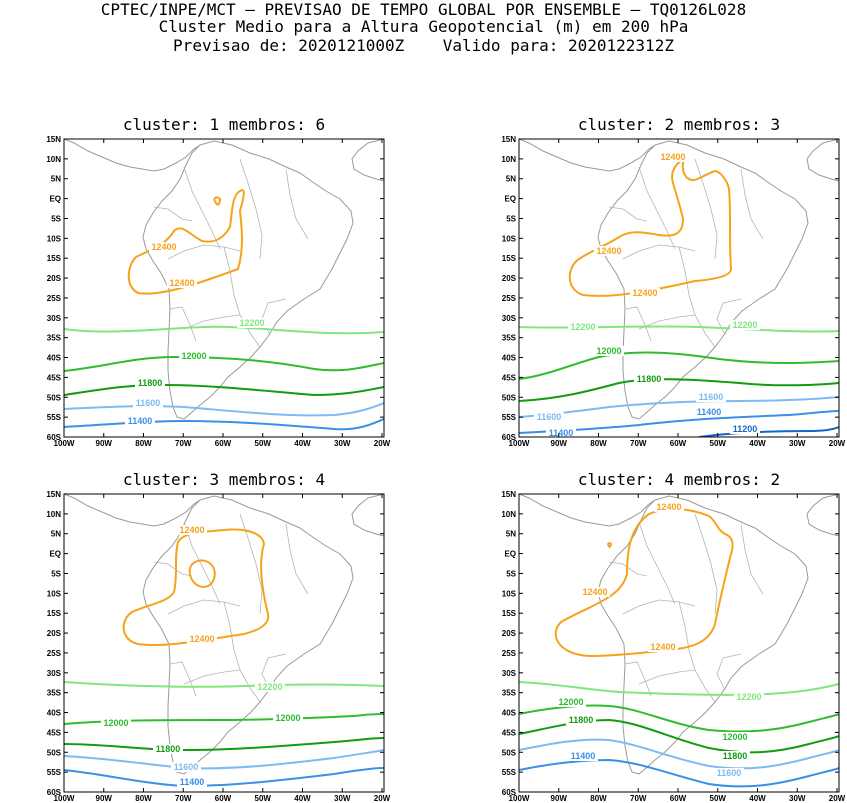 The height and width of the screenshot is (803, 847). I want to click on lat-tick-label: 20S, so click(509, 278).